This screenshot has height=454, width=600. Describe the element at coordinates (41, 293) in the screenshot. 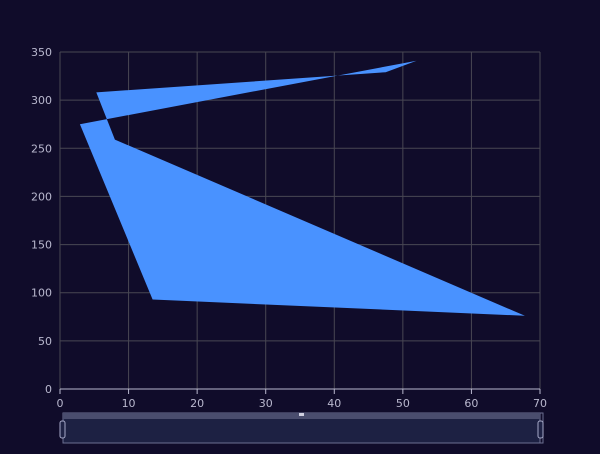

I see `y-tick-label: 100` at that location.